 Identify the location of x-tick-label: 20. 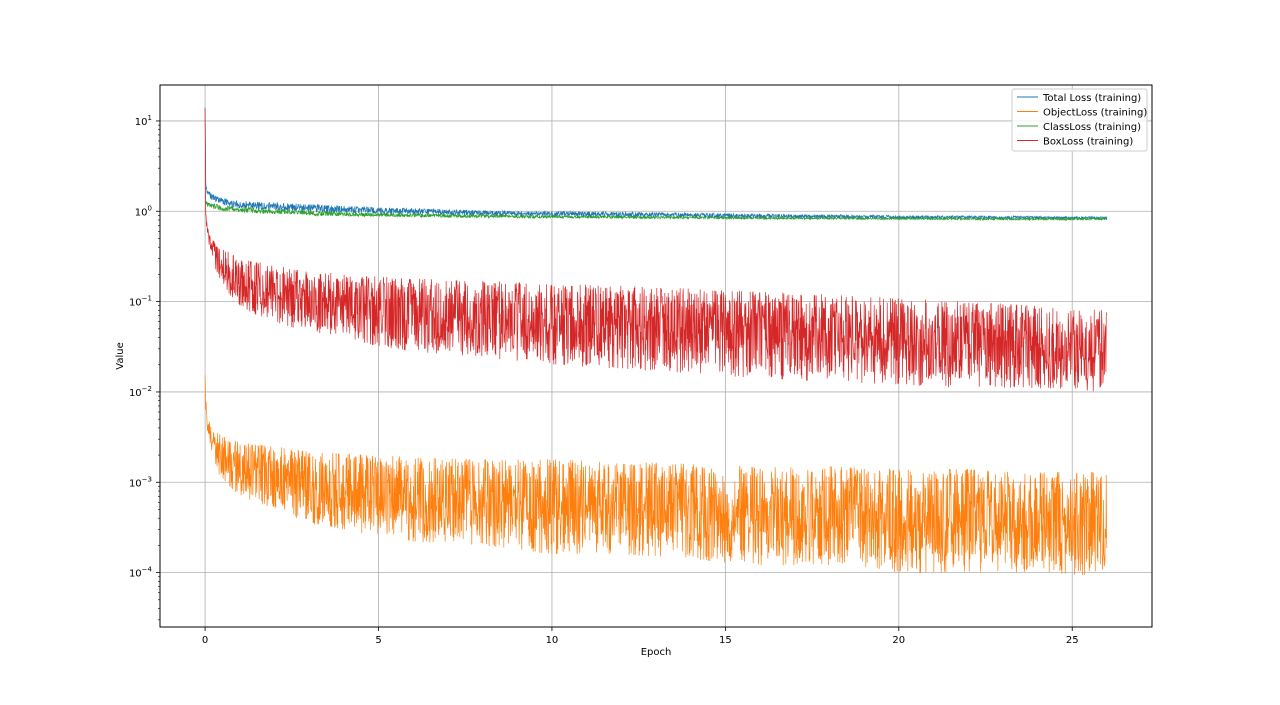
(898, 640).